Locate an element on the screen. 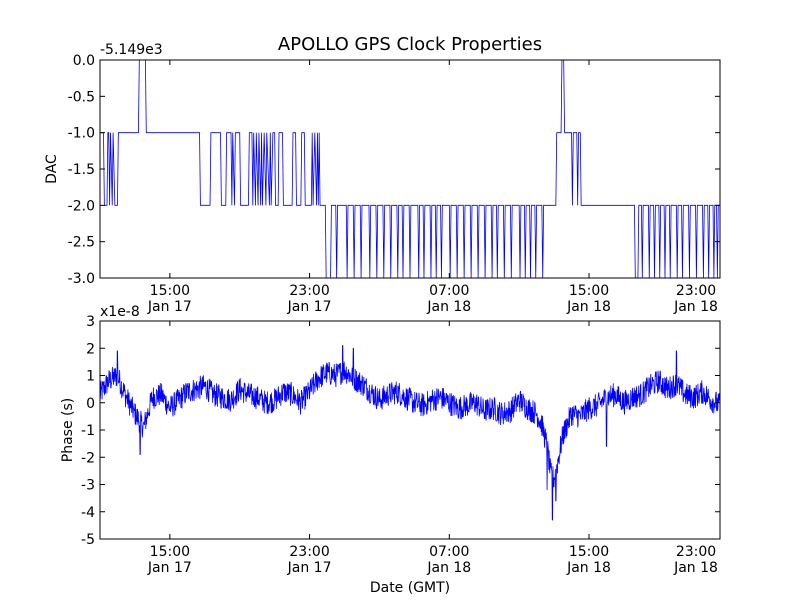 The height and width of the screenshot is (600, 800). dac-offset-text: -5.149e3 is located at coordinates (131, 50).